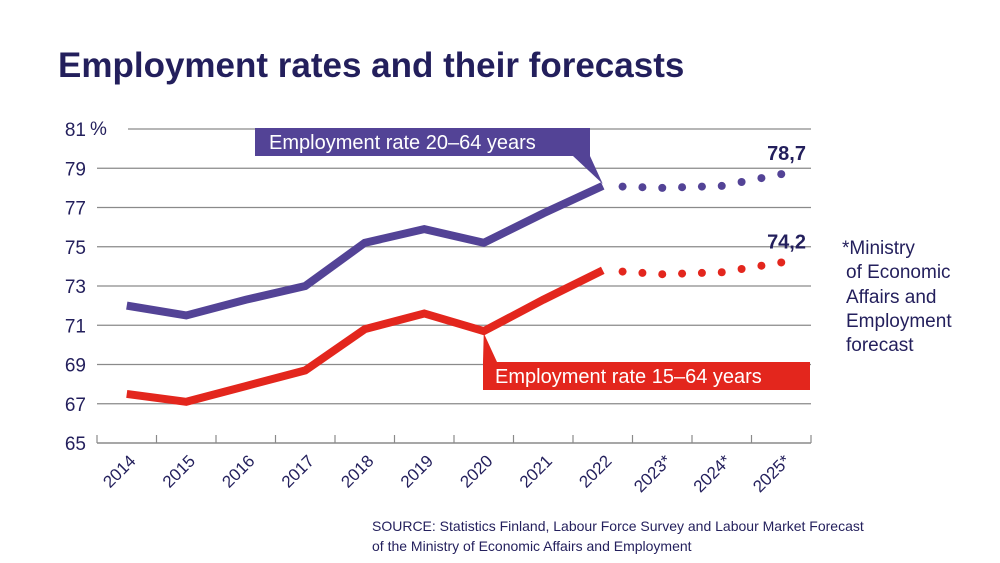  Describe the element at coordinates (75, 366) in the screenshot. I see `y-tick-label: 69` at that location.